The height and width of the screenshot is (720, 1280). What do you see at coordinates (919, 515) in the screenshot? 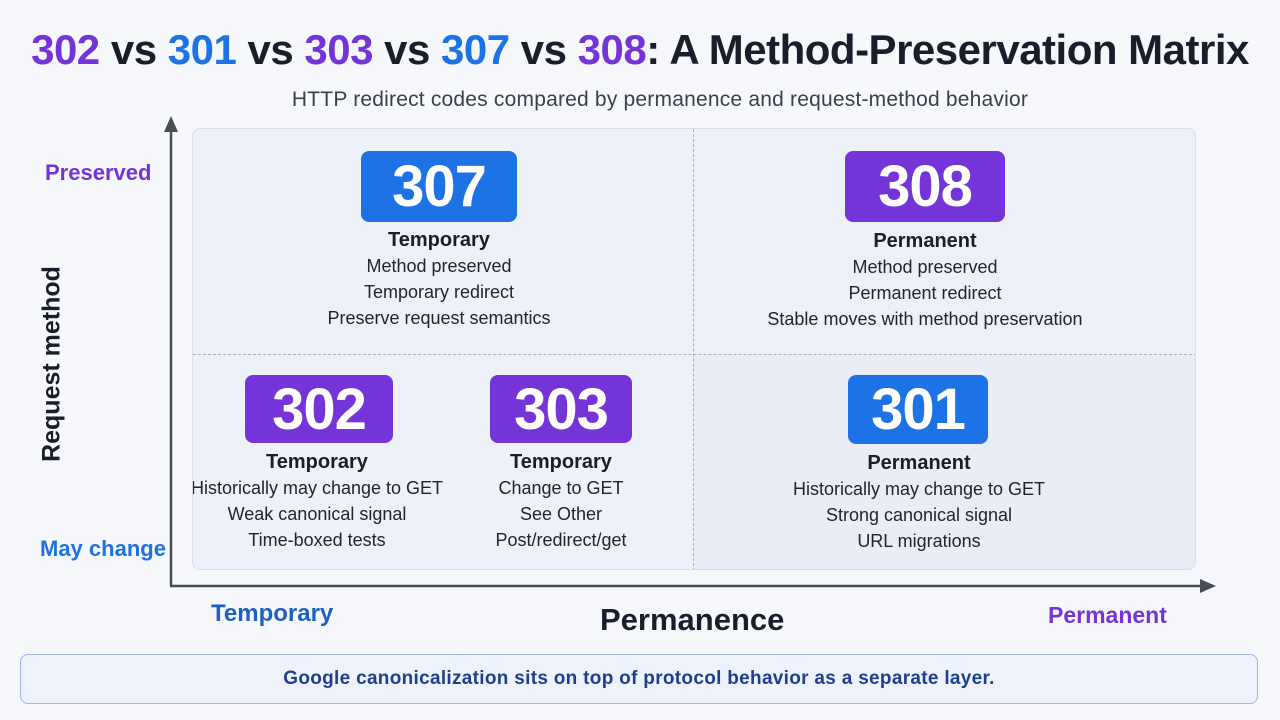
I see `card-line: Strong canonical signal` at bounding box center [919, 515].